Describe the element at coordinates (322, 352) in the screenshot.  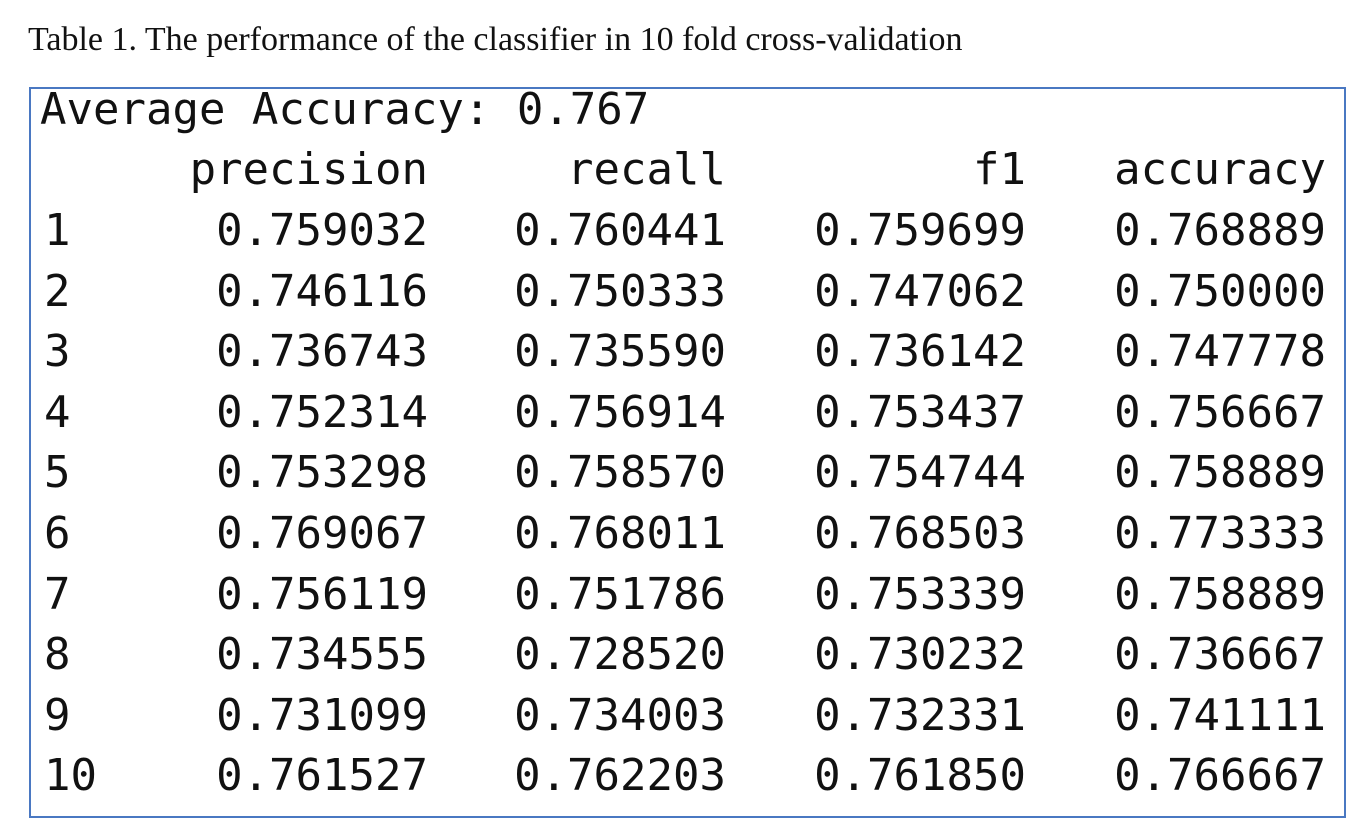
I see `precision-cell: 0.736743` at that location.